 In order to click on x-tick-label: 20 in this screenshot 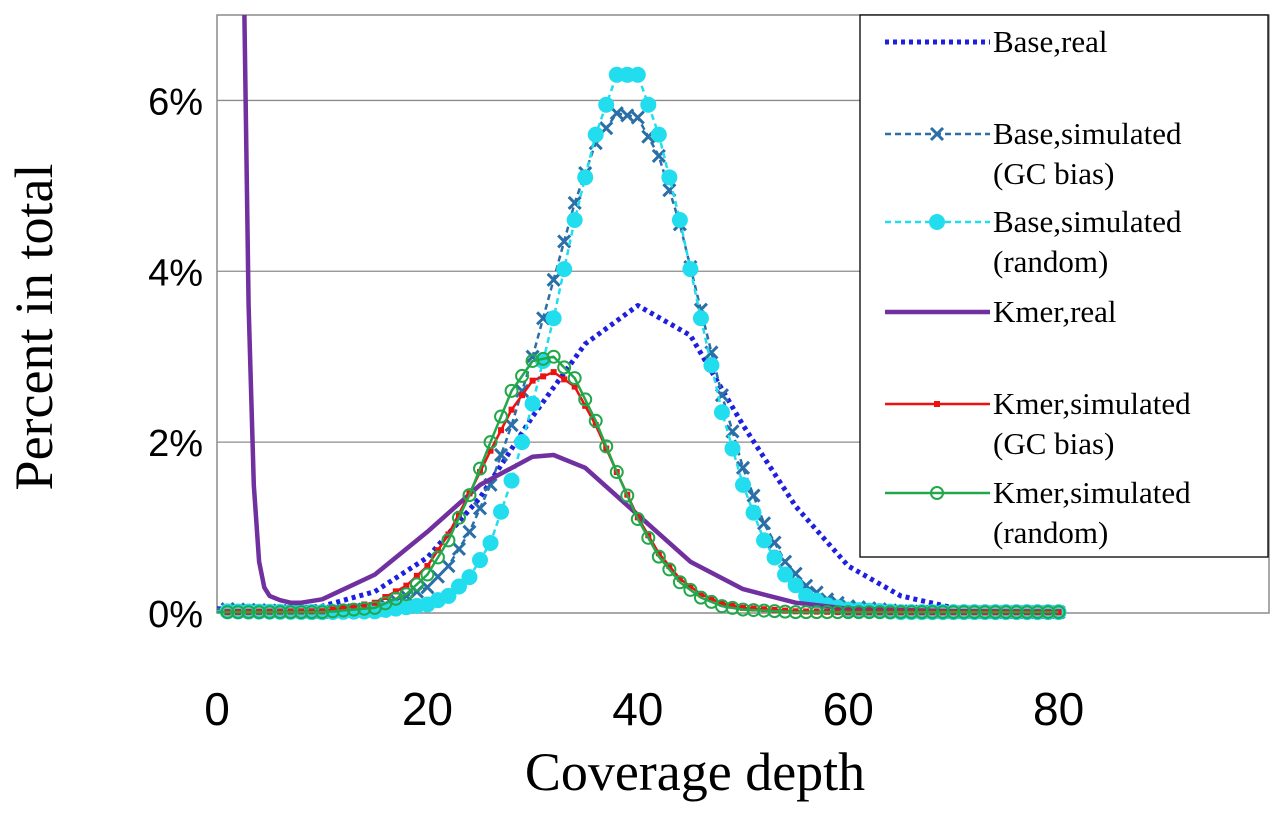, I will do `click(427, 709)`.